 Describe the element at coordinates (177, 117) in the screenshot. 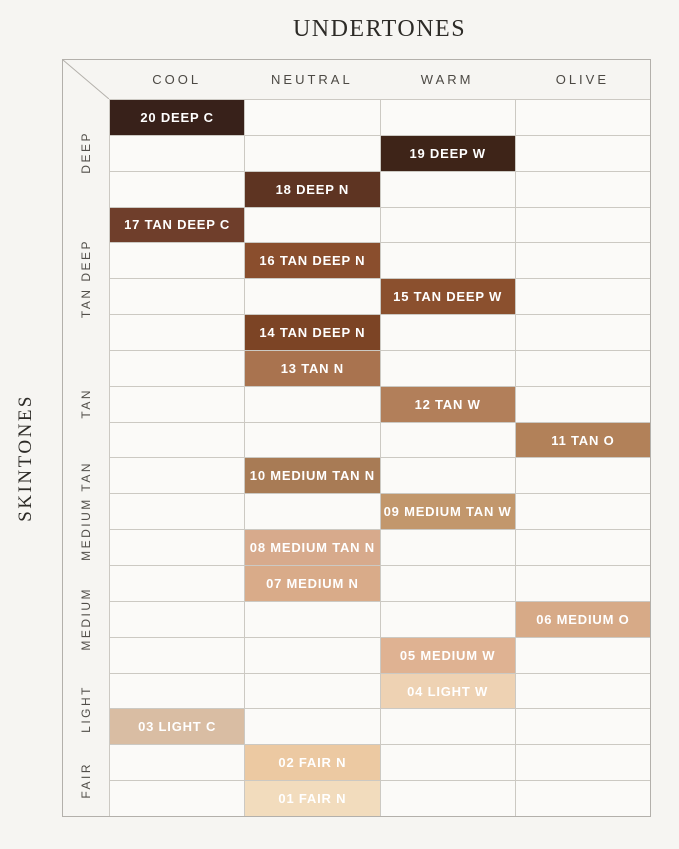

I see `shade-swatch-20-deep-c: 20 DEEP C` at that location.